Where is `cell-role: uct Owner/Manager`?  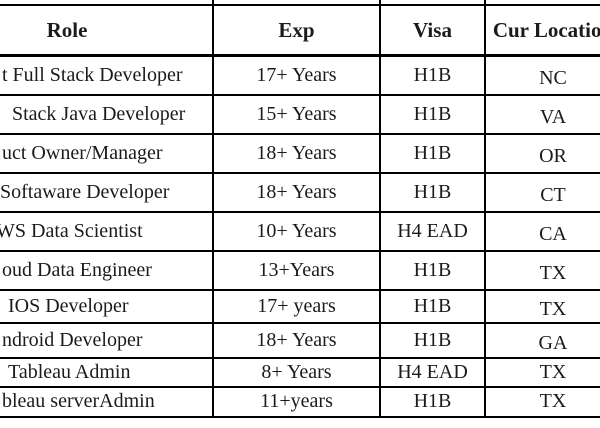
cell-role: uct Owner/Manager is located at coordinates (107, 153).